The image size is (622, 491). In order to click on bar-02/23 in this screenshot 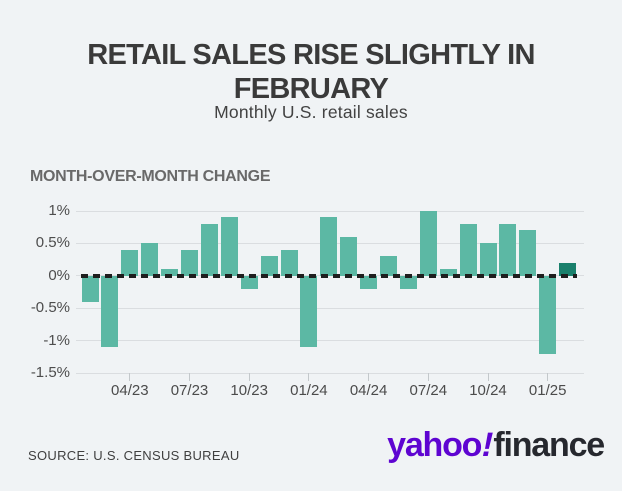, I will do `click(90, 288)`.